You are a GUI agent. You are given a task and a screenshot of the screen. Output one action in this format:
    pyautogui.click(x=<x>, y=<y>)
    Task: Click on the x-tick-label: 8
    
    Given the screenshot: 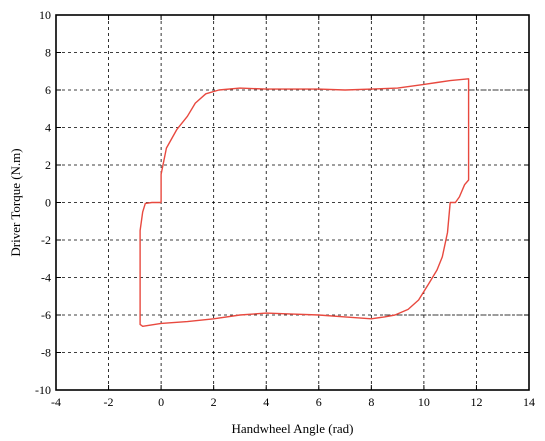 What is the action you would take?
    pyautogui.click(x=371, y=402)
    